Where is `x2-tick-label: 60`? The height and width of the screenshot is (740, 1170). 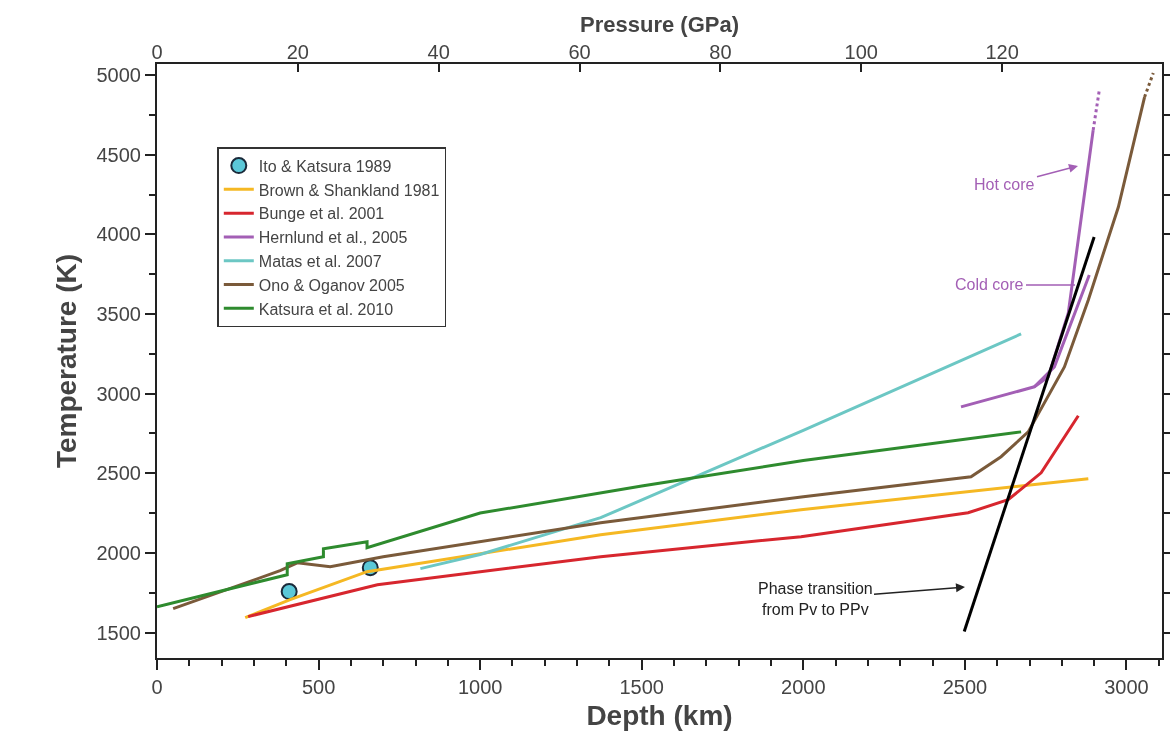 x2-tick-label: 60 is located at coordinates (579, 52).